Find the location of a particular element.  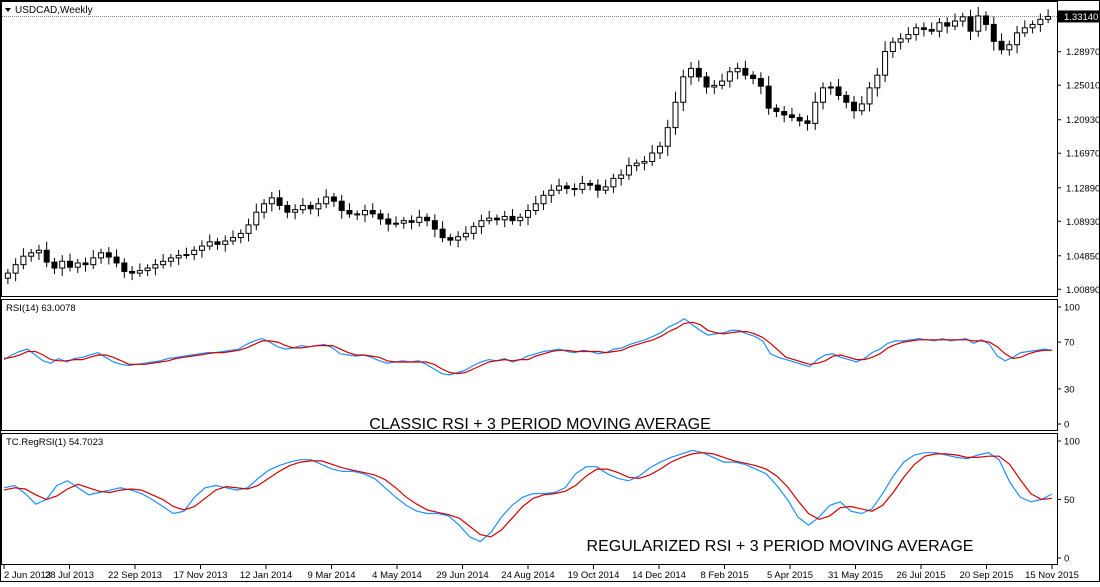

price-axis-label: 1.04850 is located at coordinates (1083, 256).